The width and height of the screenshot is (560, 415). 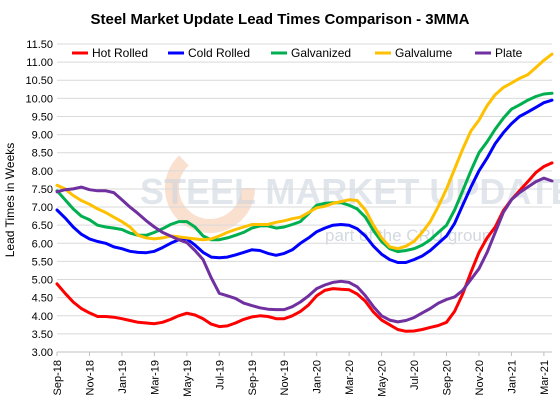 I want to click on legend-label: Hot Rolled, so click(x=120, y=53).